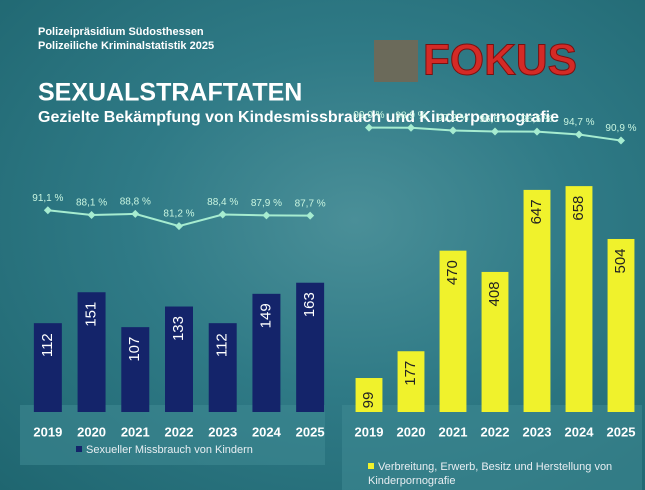 The image size is (645, 490). Describe the element at coordinates (135, 202) in the screenshot. I see `data-label: 88,8 %` at that location.